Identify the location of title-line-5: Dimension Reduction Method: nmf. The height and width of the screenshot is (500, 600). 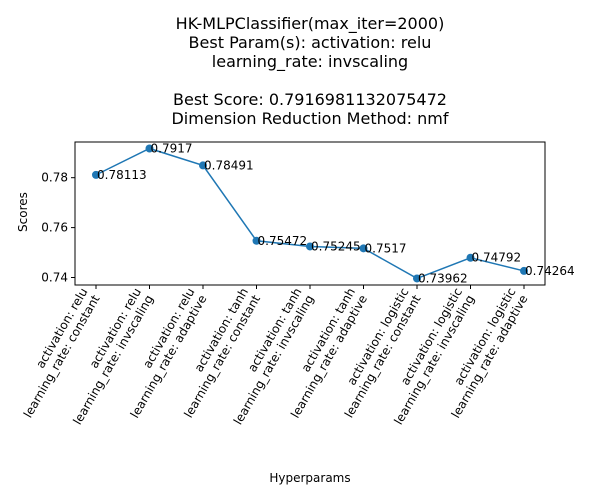
(309, 118).